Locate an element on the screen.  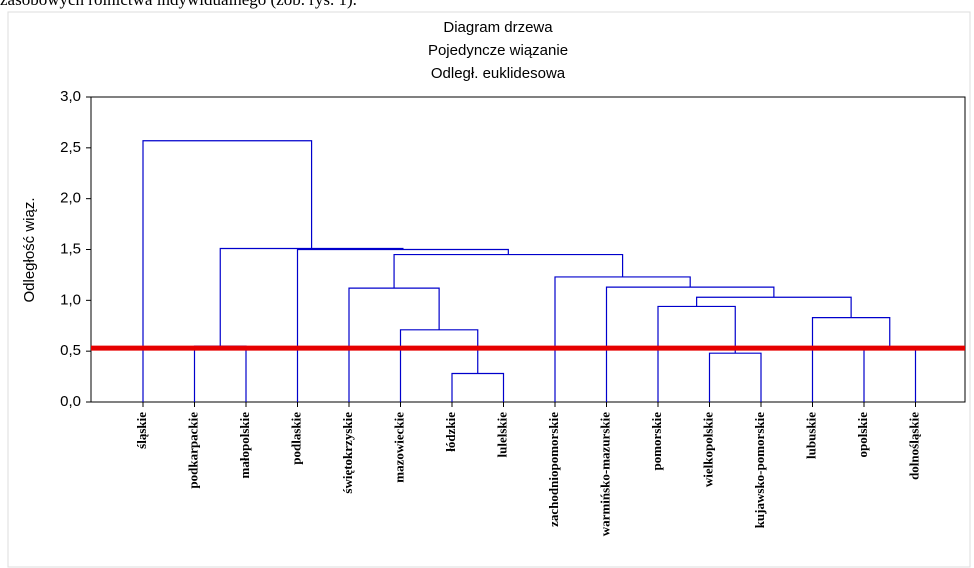
x-tick-label: podlaskie is located at coordinates (295, 438).